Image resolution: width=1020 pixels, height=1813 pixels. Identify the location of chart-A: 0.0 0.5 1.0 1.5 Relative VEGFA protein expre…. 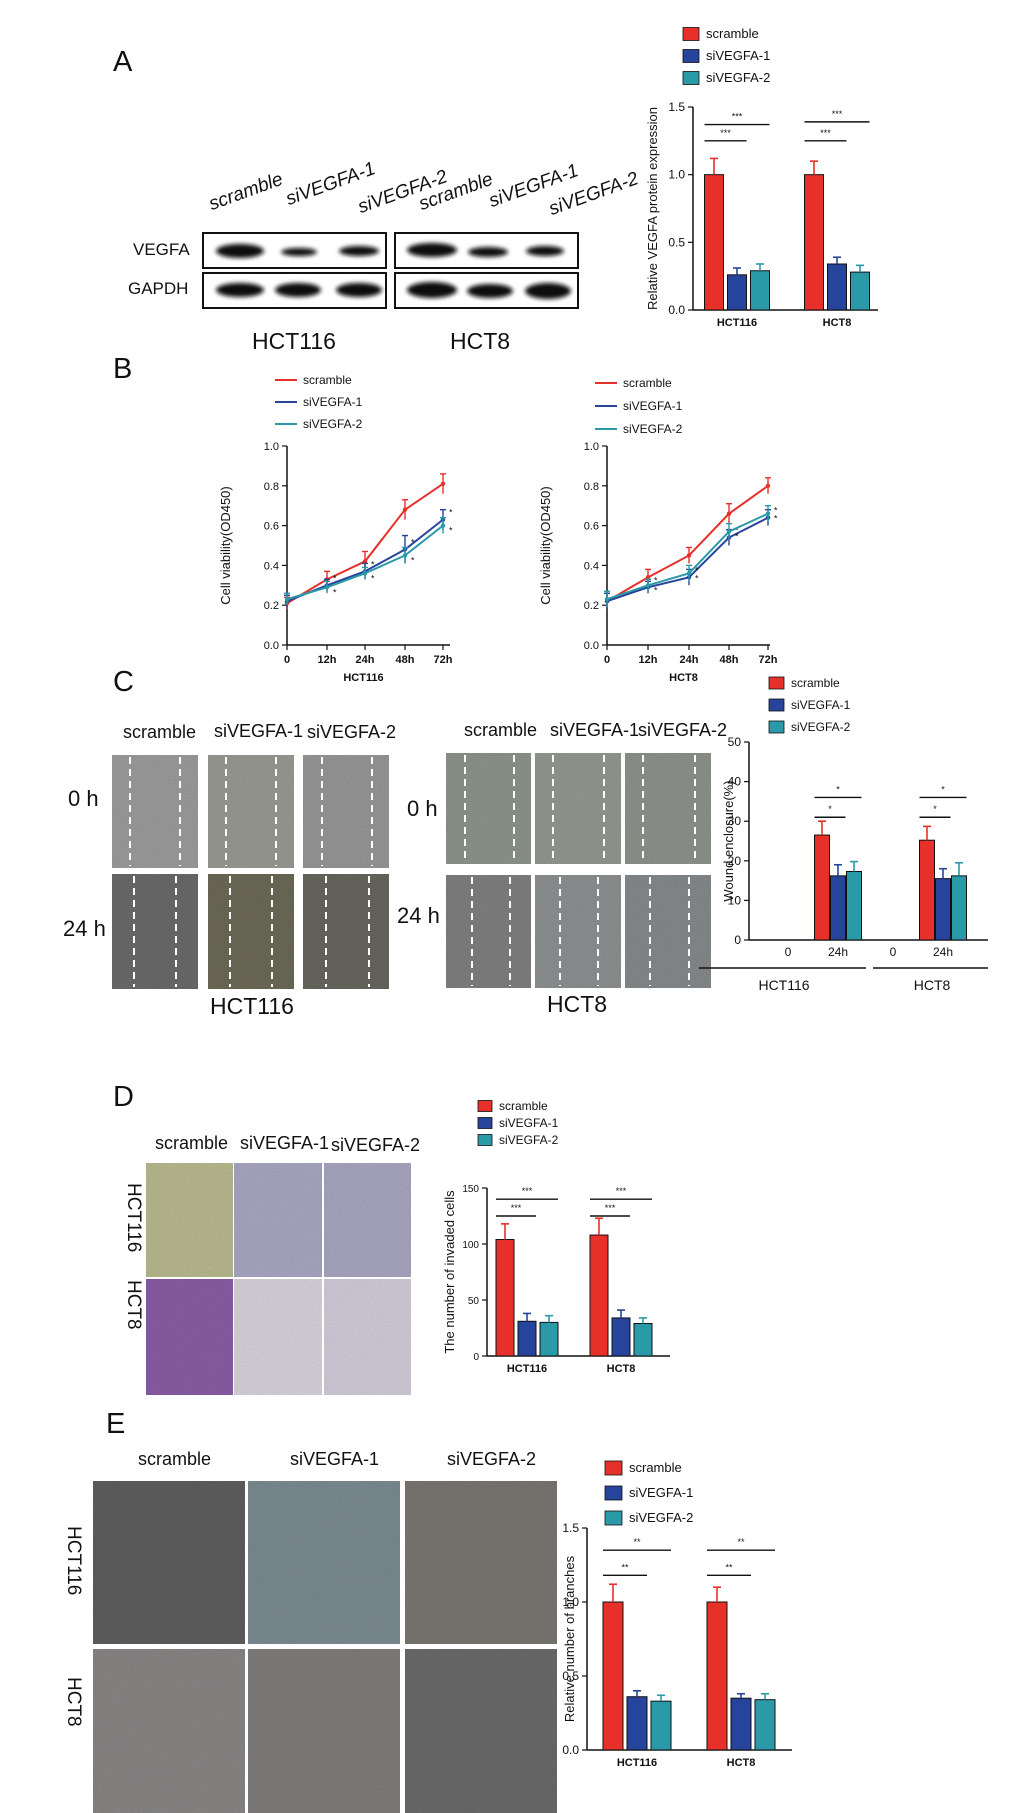
(761, 177).